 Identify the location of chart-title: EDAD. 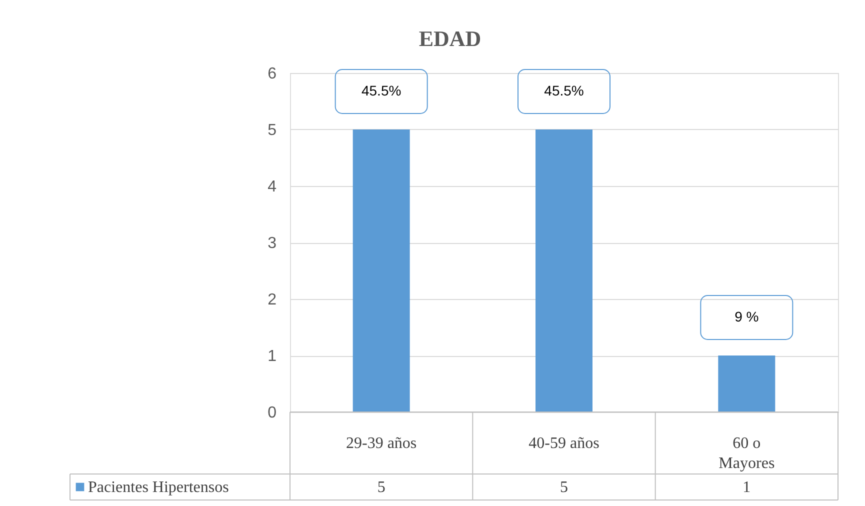
(450, 38).